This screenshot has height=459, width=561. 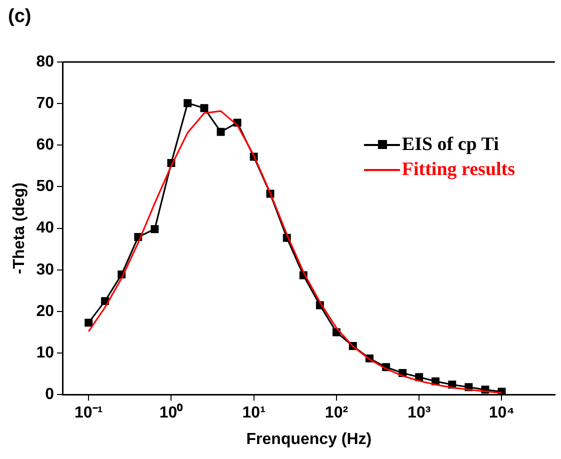 What do you see at coordinates (336, 413) in the screenshot?
I see `x-tick-label: 10²` at bounding box center [336, 413].